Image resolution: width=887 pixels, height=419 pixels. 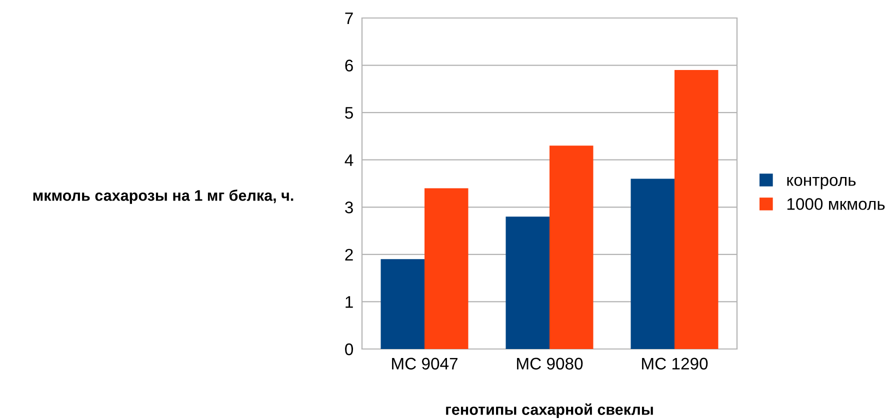 What do you see at coordinates (675, 364) in the screenshot?
I see `x-tick-label: МС 1290` at bounding box center [675, 364].